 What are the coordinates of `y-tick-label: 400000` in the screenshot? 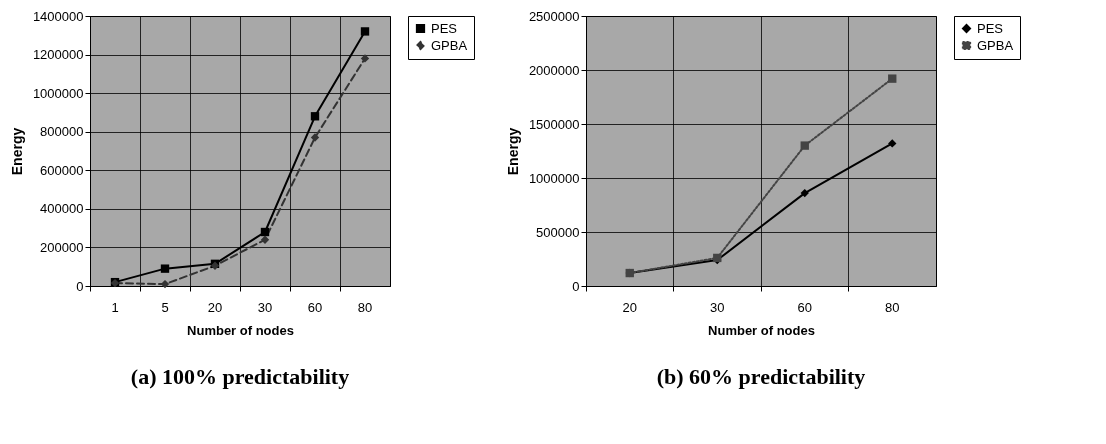 It's located at (62, 209).